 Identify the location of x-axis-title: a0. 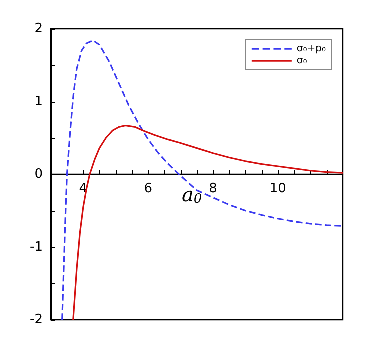
(192, 194).